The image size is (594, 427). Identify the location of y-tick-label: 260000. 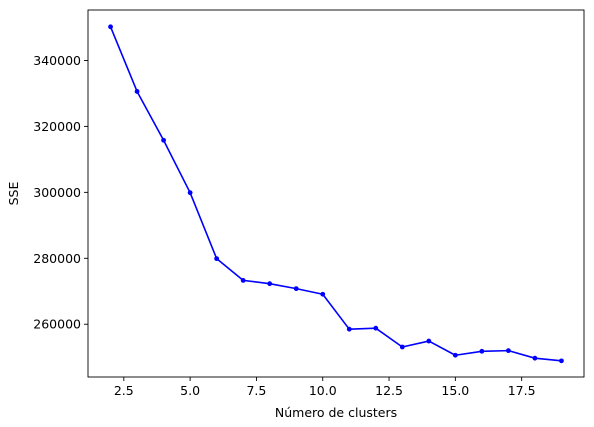
(57, 324).